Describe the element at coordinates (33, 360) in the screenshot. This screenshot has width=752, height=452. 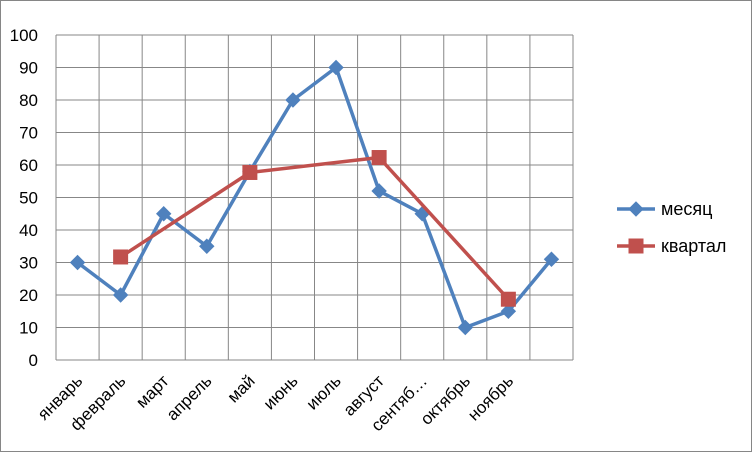
I see `y-tick-label: 0` at that location.